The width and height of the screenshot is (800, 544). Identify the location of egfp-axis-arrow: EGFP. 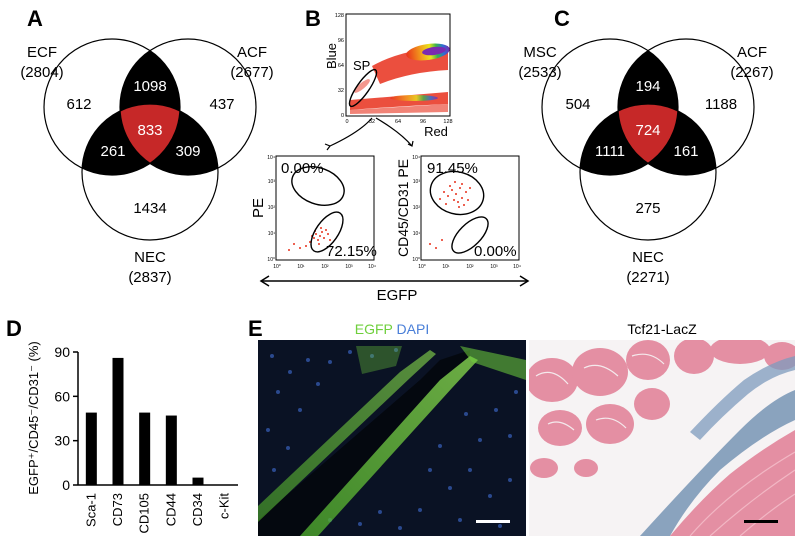
(394, 289).